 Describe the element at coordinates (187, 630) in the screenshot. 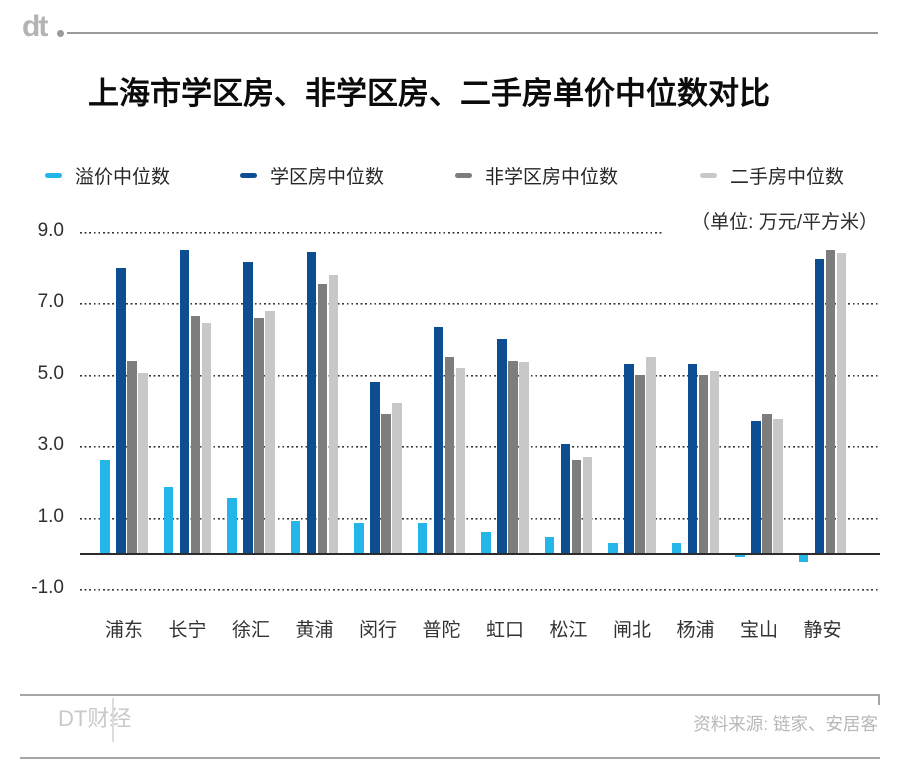

I see `x-axis-label: 长宁` at that location.